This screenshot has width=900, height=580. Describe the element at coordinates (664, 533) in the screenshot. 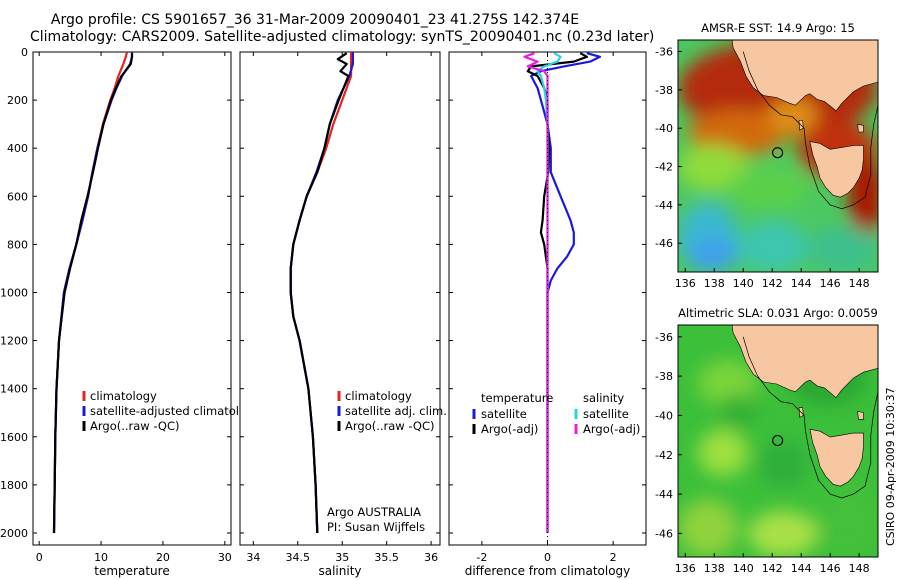

I see `lat-tick-label: -46` at that location.